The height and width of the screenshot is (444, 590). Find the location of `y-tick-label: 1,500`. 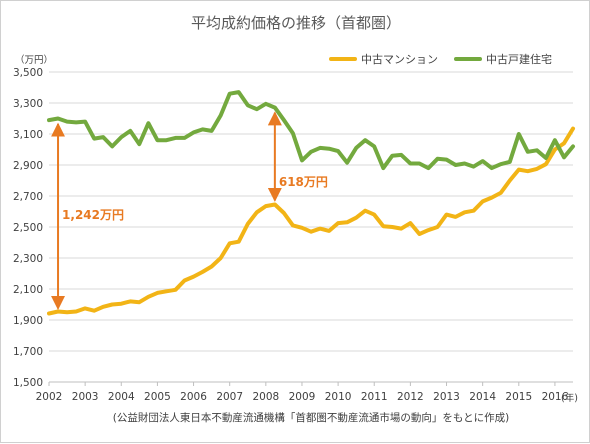

y-tick-label: 1,500 is located at coordinates (28, 383).